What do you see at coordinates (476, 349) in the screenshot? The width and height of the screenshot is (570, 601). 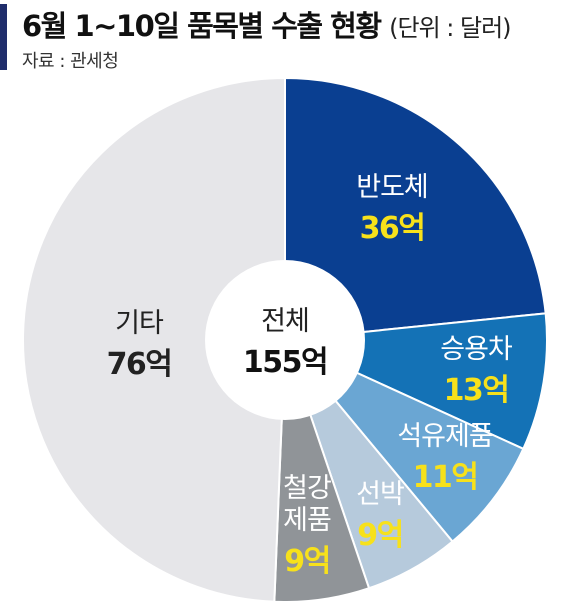 I see `slice-name-1: 승용차` at bounding box center [476, 349].